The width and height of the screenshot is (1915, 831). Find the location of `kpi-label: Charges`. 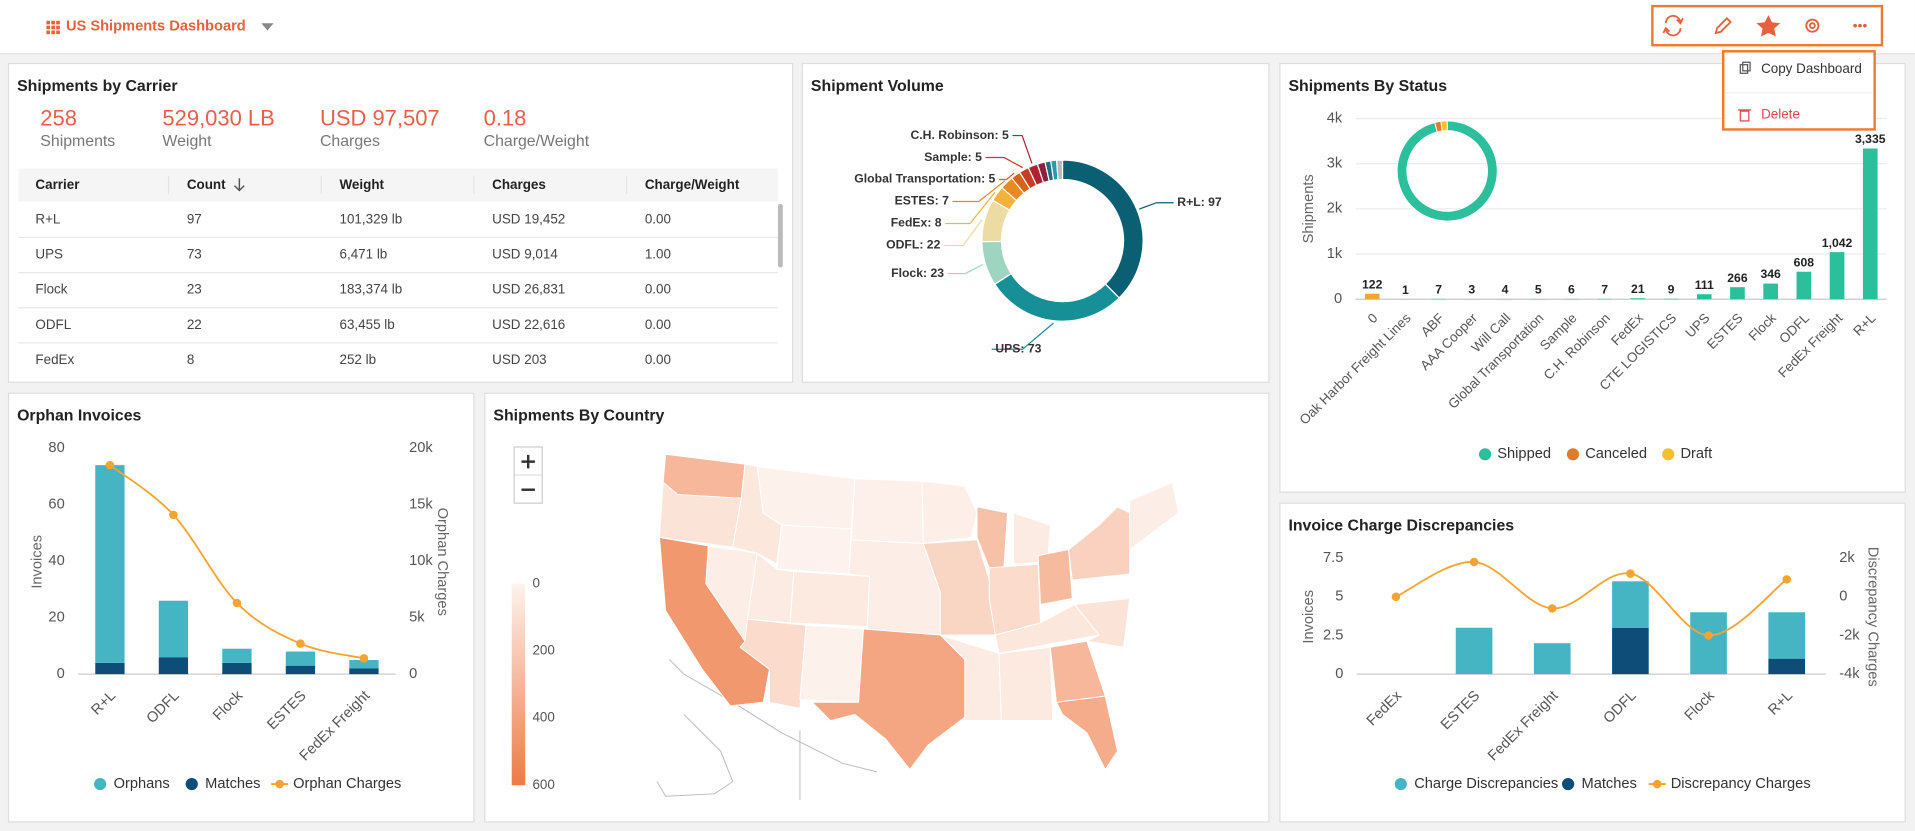

kpi-label: Charges is located at coordinates (350, 141).